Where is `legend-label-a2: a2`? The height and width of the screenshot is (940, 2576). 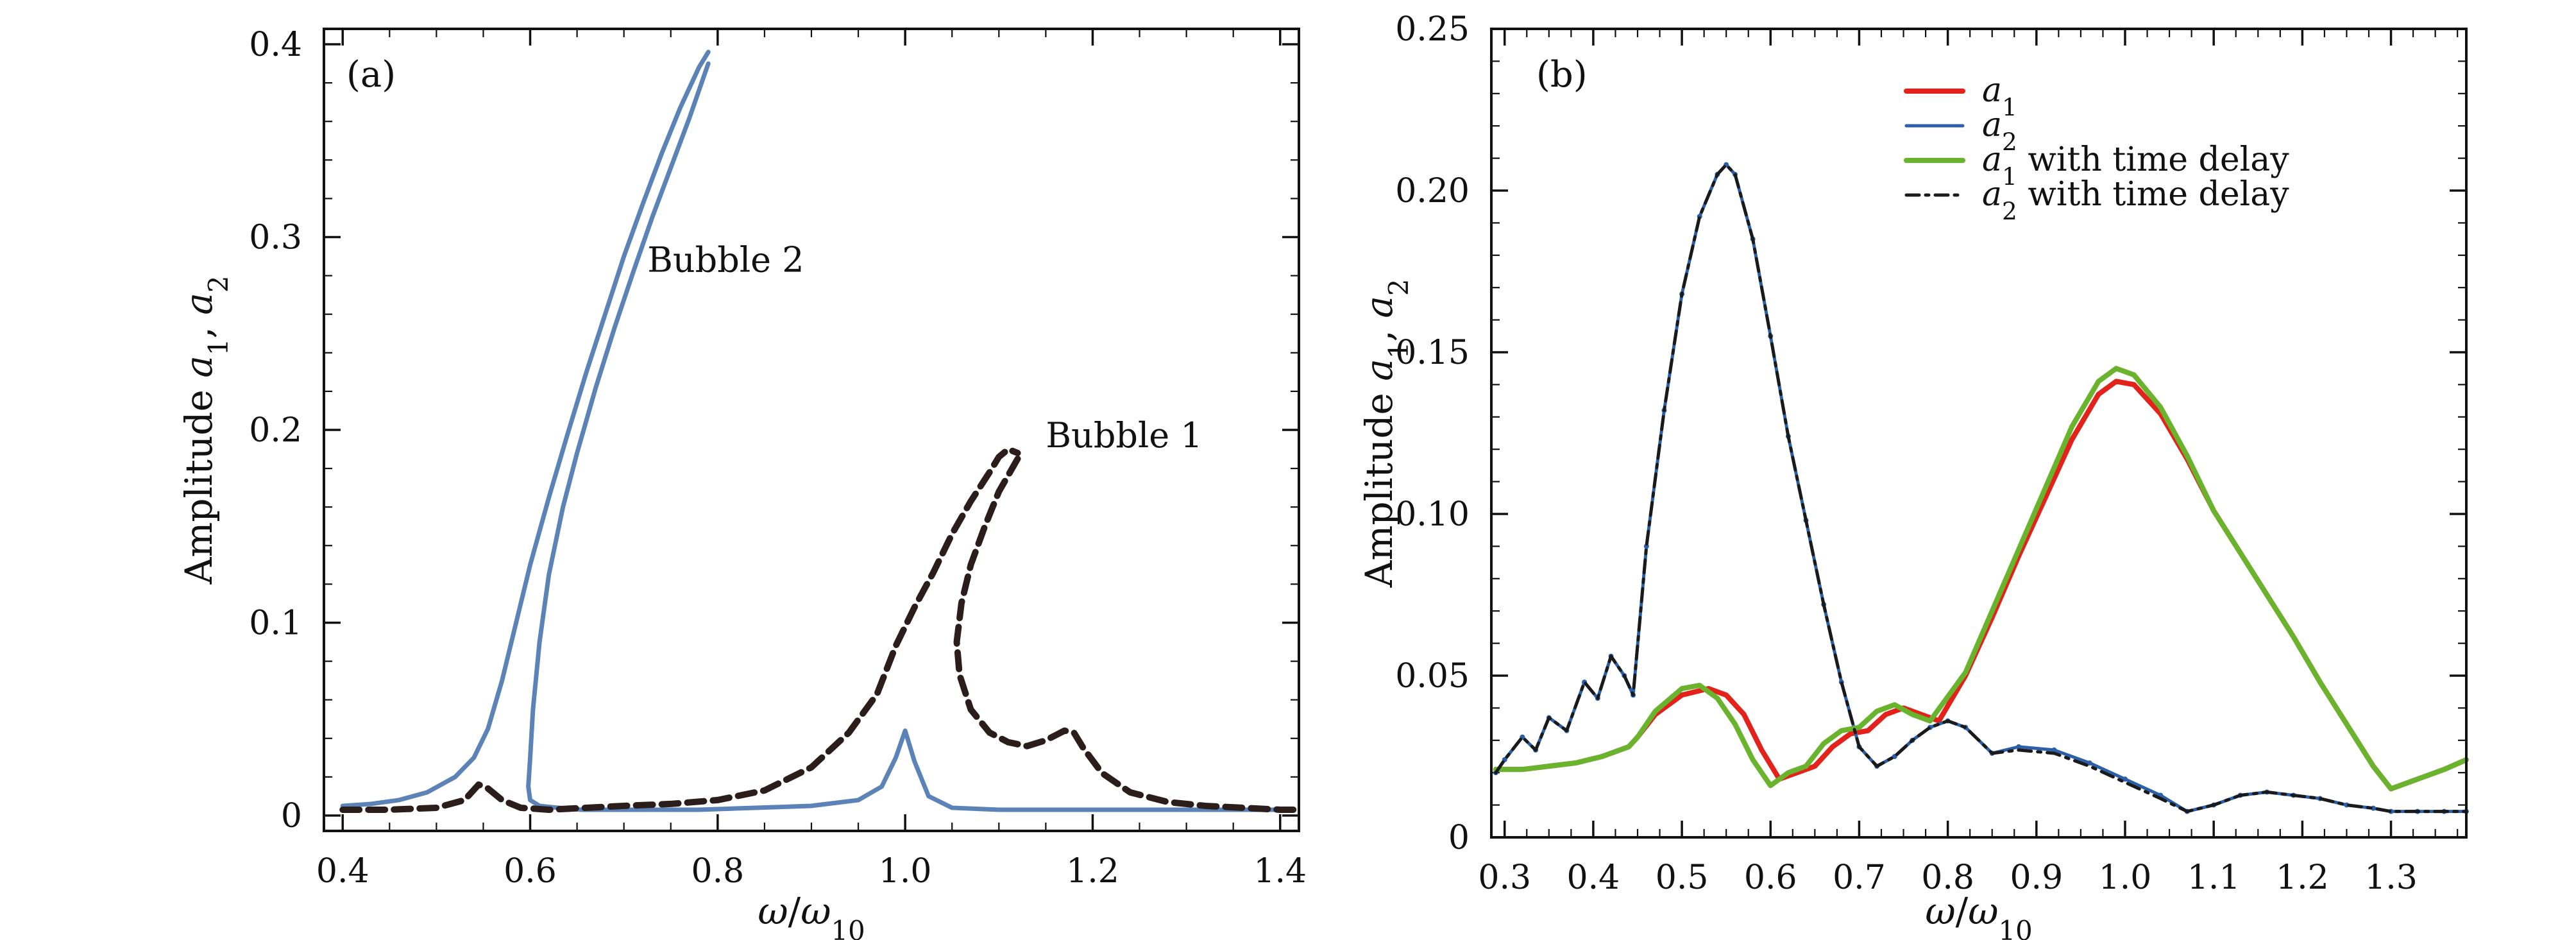 legend-label-a2: a2 is located at coordinates (1999, 131).